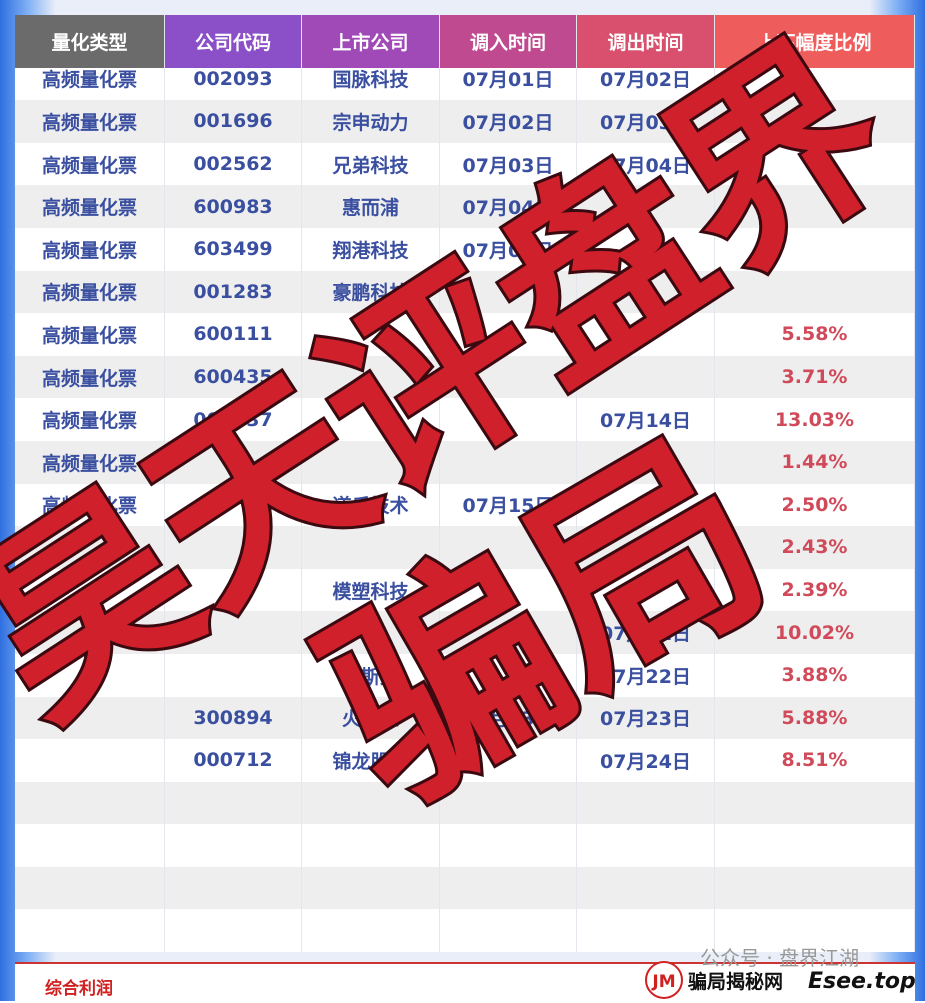 Image resolution: width=925 pixels, height=1003 pixels. I want to click on cell: 07月15日, so click(508, 505).